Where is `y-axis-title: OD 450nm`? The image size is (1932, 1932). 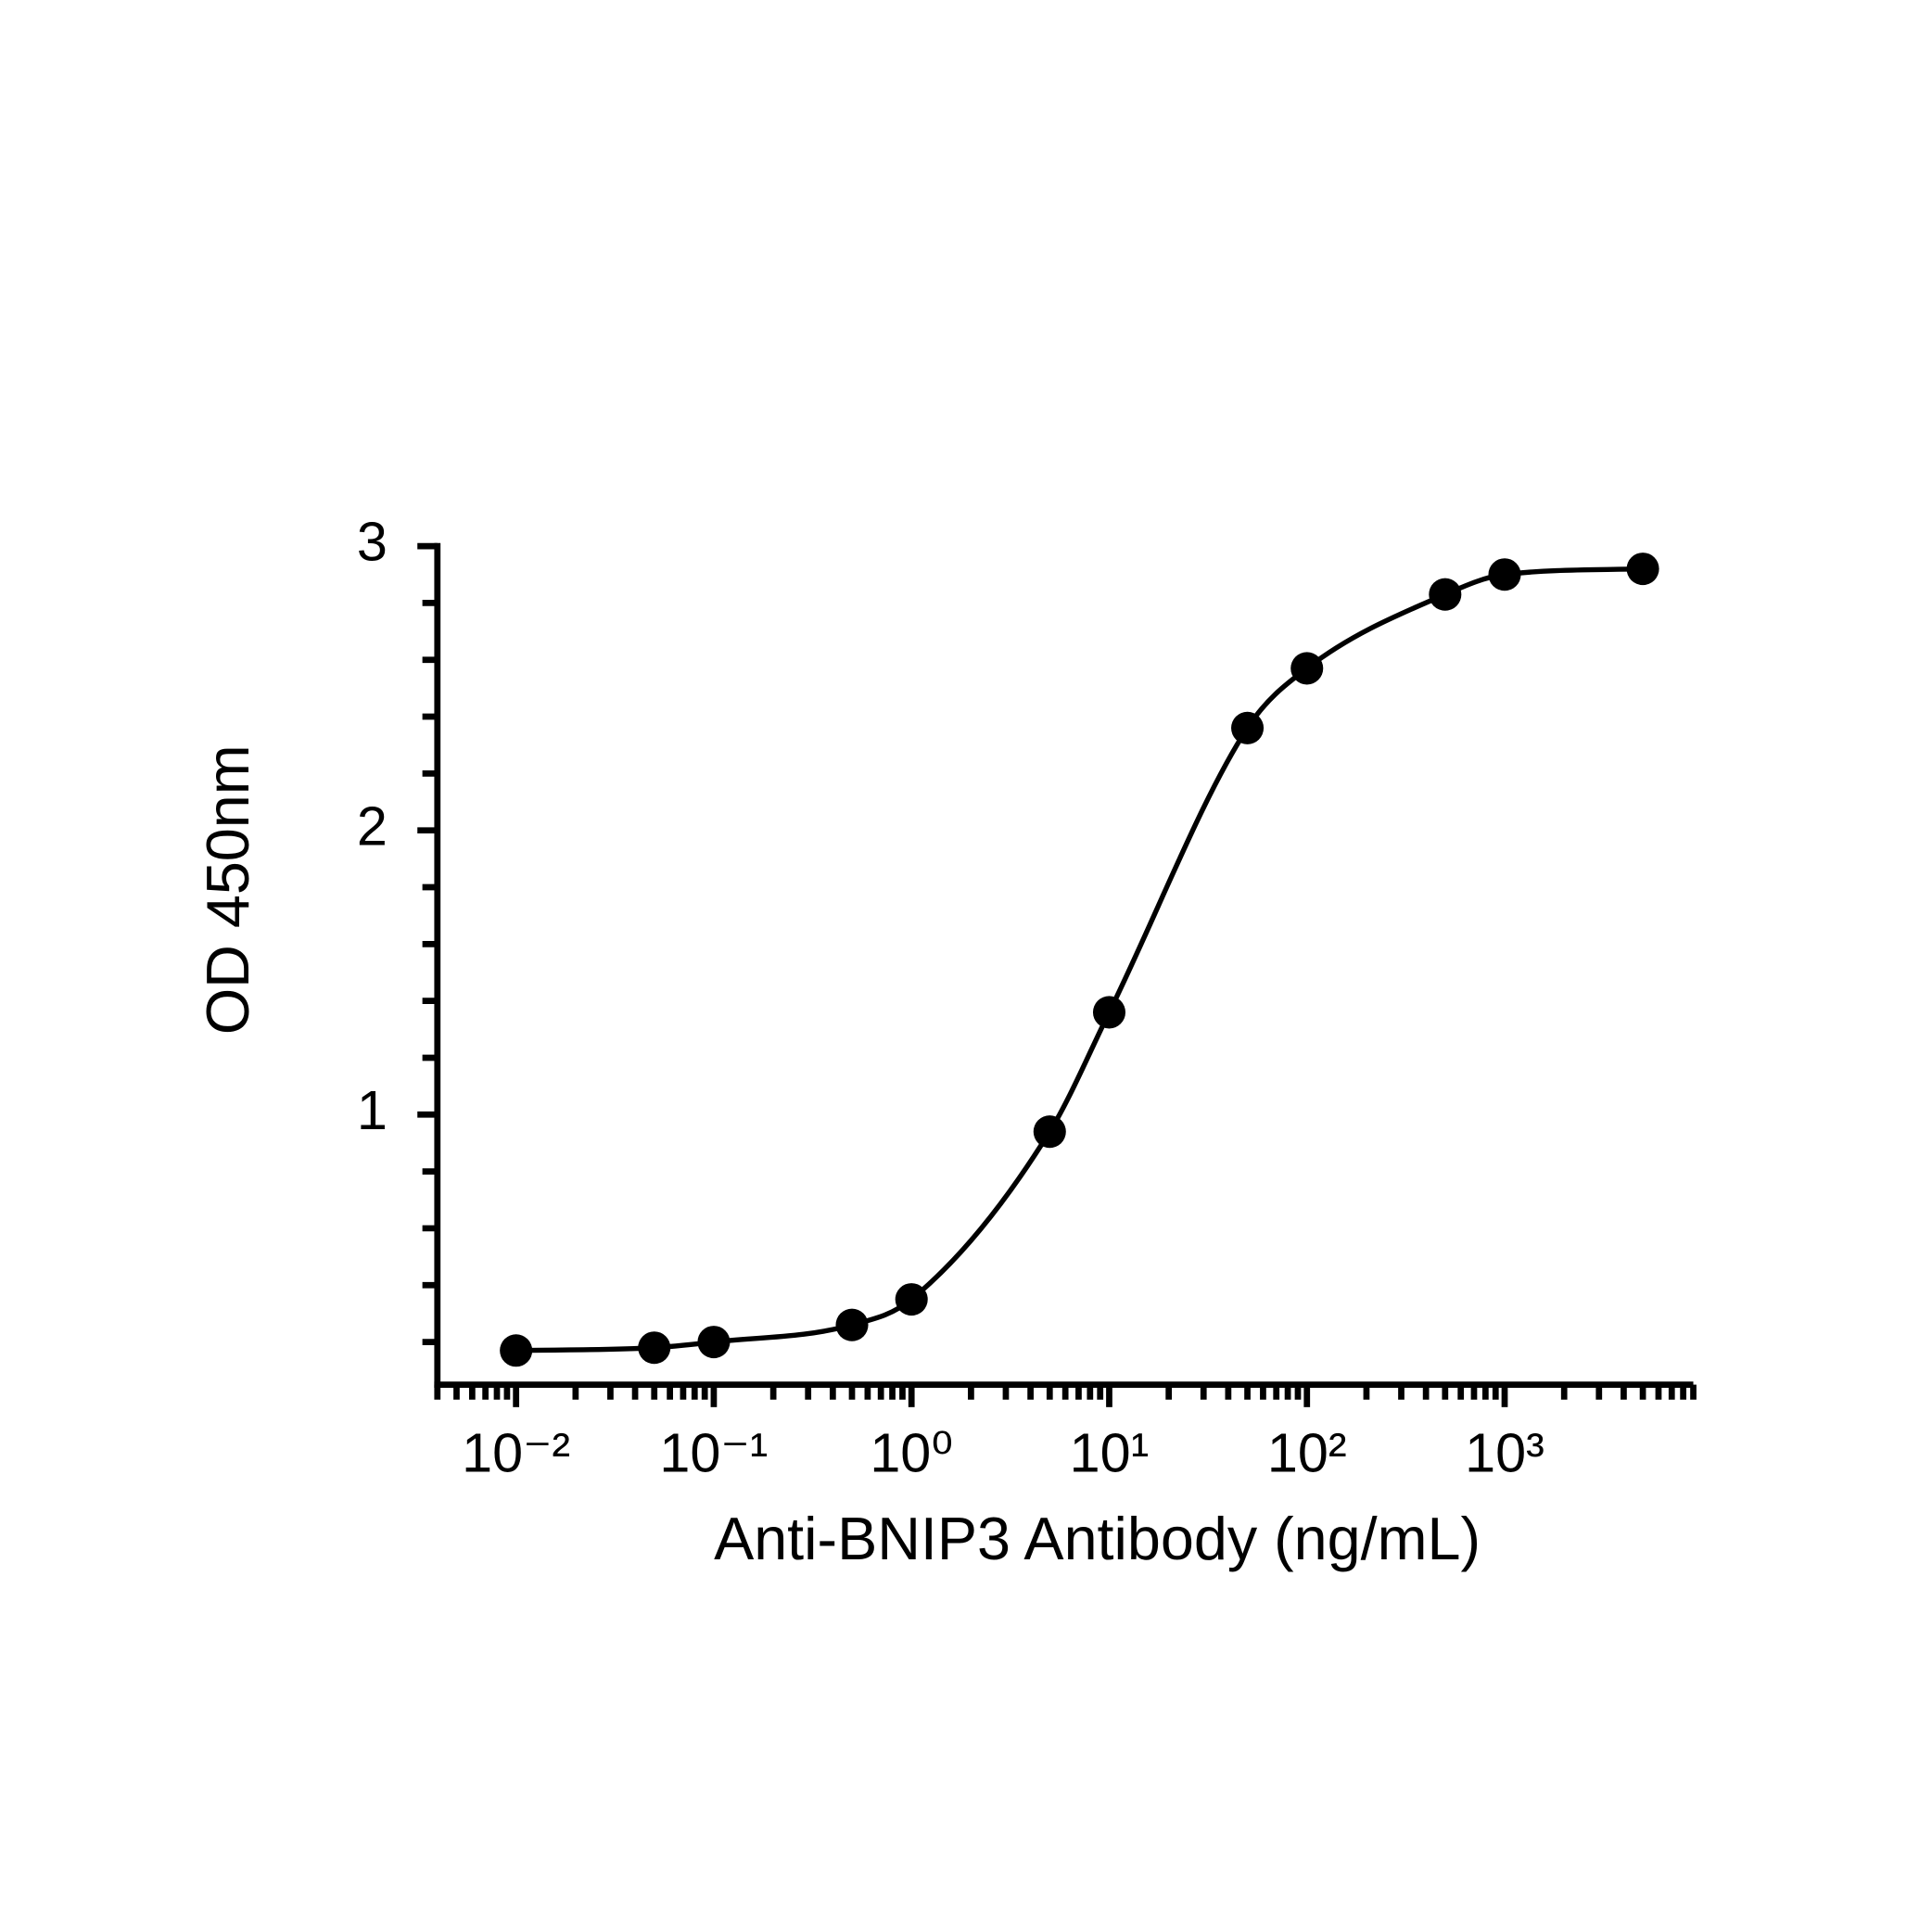 y-axis-title: OD 450nm is located at coordinates (227, 889).